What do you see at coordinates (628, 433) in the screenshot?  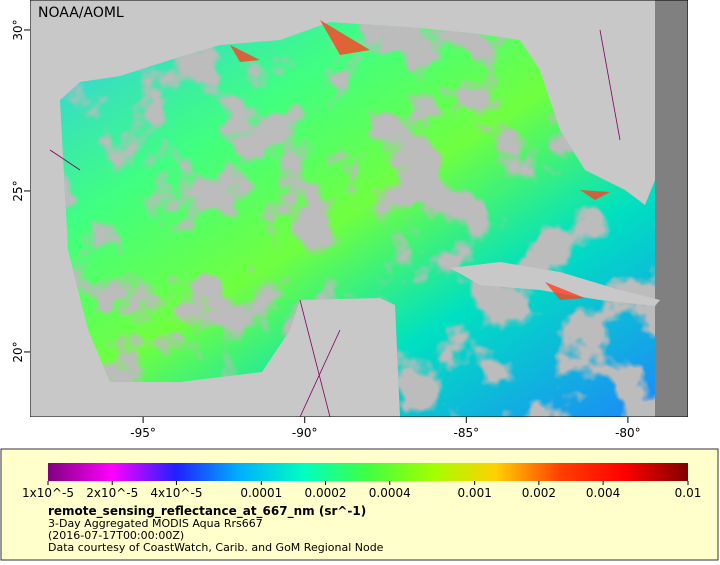 I see `x-tick-label: -80°` at bounding box center [628, 433].